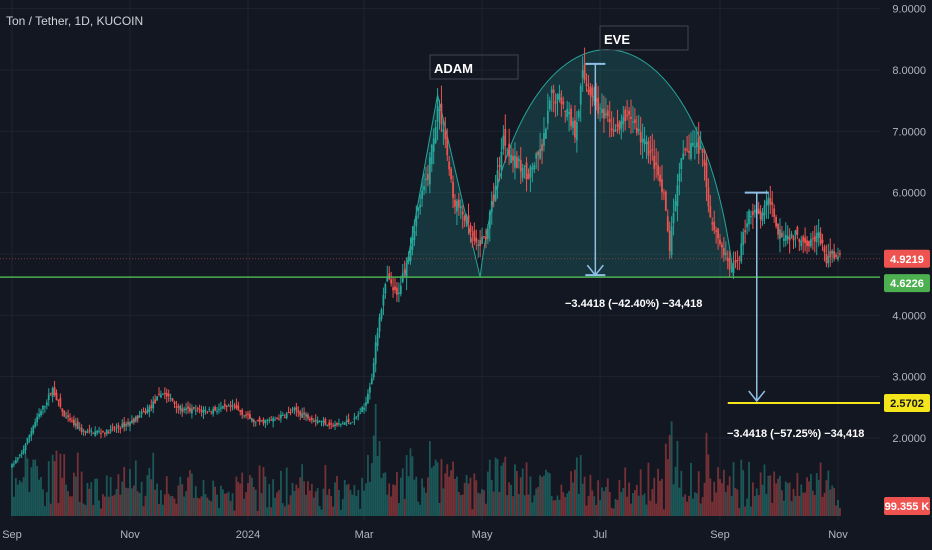  Describe the element at coordinates (907, 260) in the screenshot. I see `current-price-badge: 4.9219` at that location.